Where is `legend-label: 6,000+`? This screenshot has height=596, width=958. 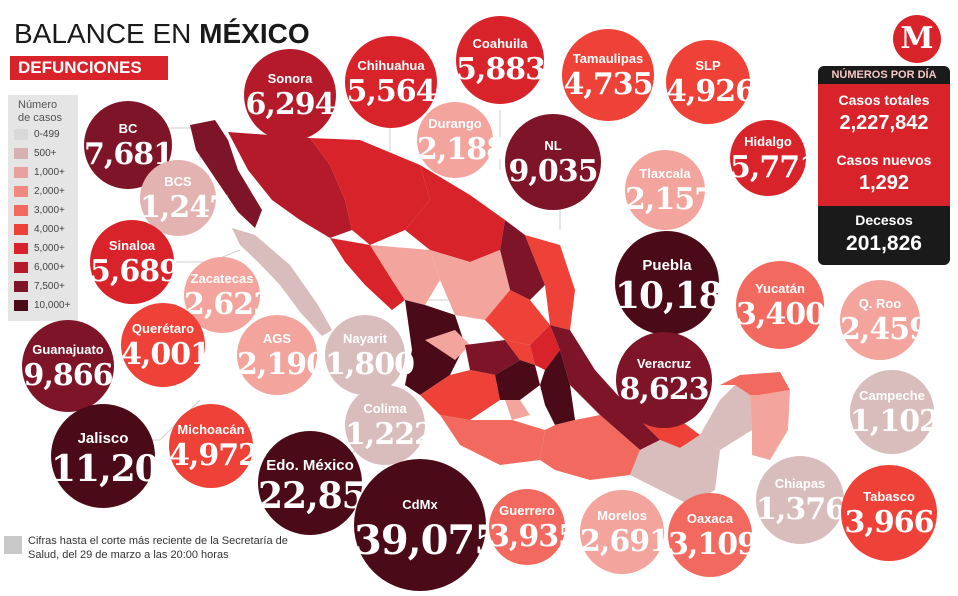 legend-label: 6,000+ is located at coordinates (49, 268).